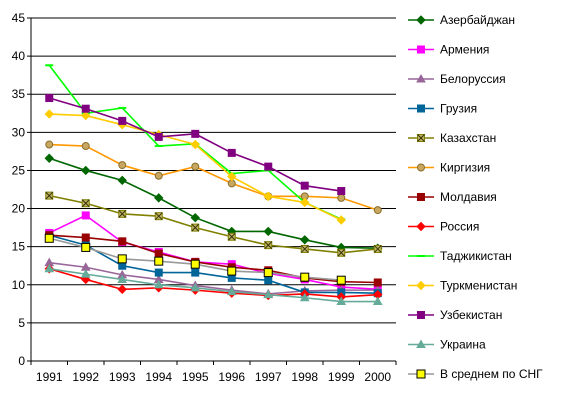  What do you see at coordinates (19, 94) in the screenshot?
I see `y-tick-label: 35` at bounding box center [19, 94].